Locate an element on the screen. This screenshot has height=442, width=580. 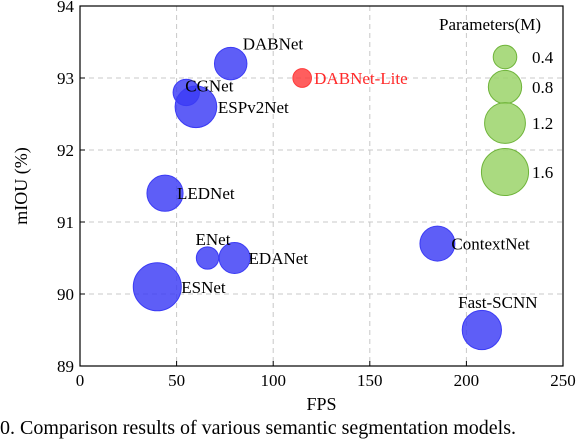
point-cgnet is located at coordinates (186, 92).